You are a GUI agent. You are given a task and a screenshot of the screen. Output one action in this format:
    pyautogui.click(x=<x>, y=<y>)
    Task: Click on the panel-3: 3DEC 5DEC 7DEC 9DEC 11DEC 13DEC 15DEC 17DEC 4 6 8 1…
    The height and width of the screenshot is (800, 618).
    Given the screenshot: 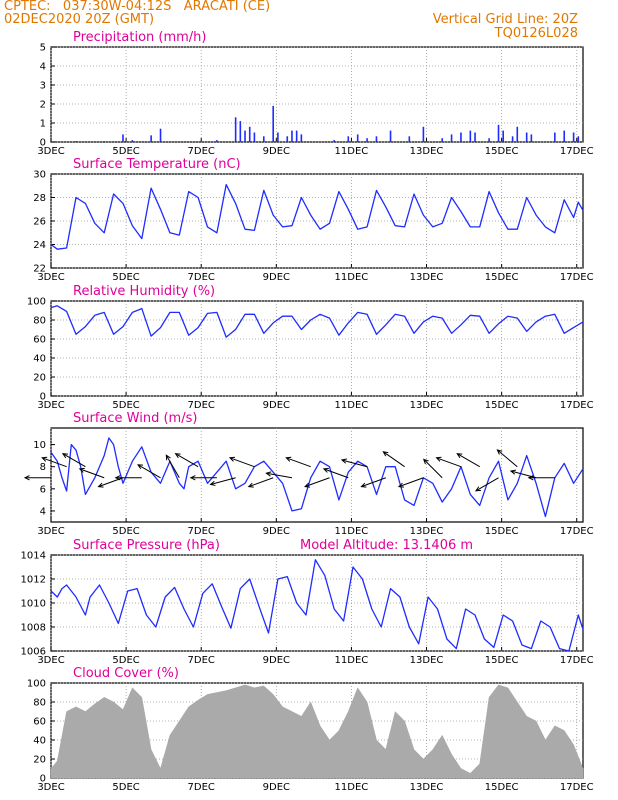 What is the action you would take?
    pyautogui.click(x=308, y=474)
    